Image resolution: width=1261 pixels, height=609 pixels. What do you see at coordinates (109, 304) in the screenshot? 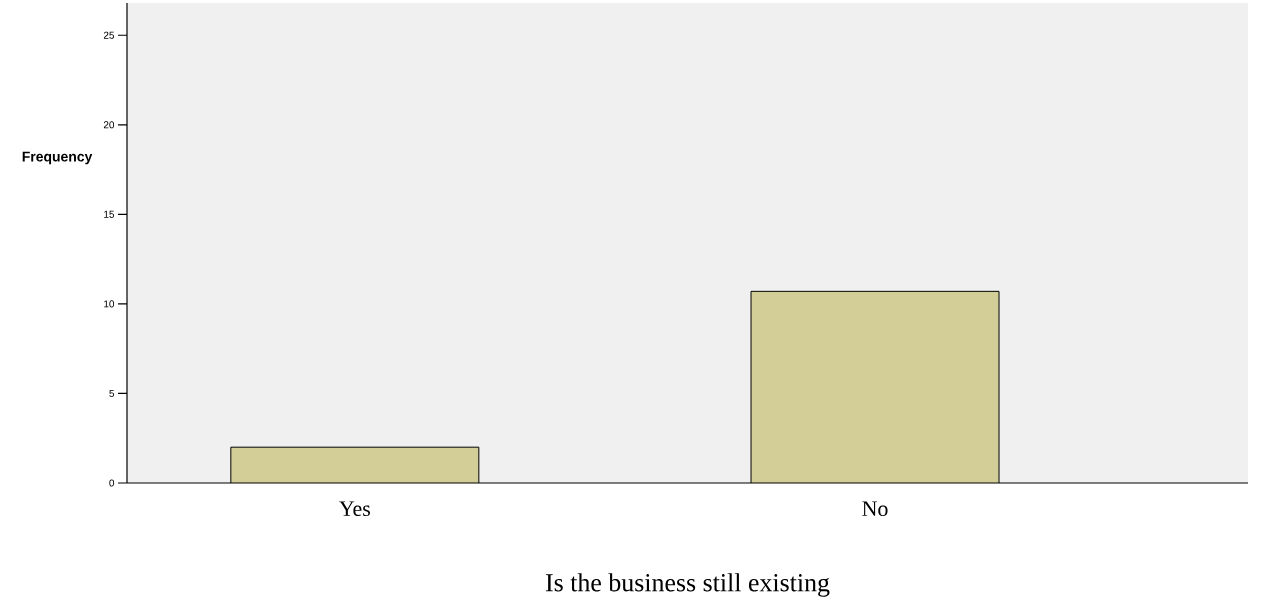
I see `y-tick-label: 10` at bounding box center [109, 304].